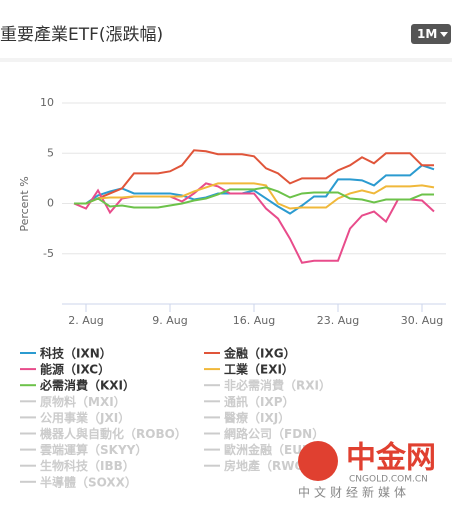 The image size is (452, 511). Describe the element at coordinates (75, 369) in the screenshot. I see `legend-item: 能源（IXC）` at that location.